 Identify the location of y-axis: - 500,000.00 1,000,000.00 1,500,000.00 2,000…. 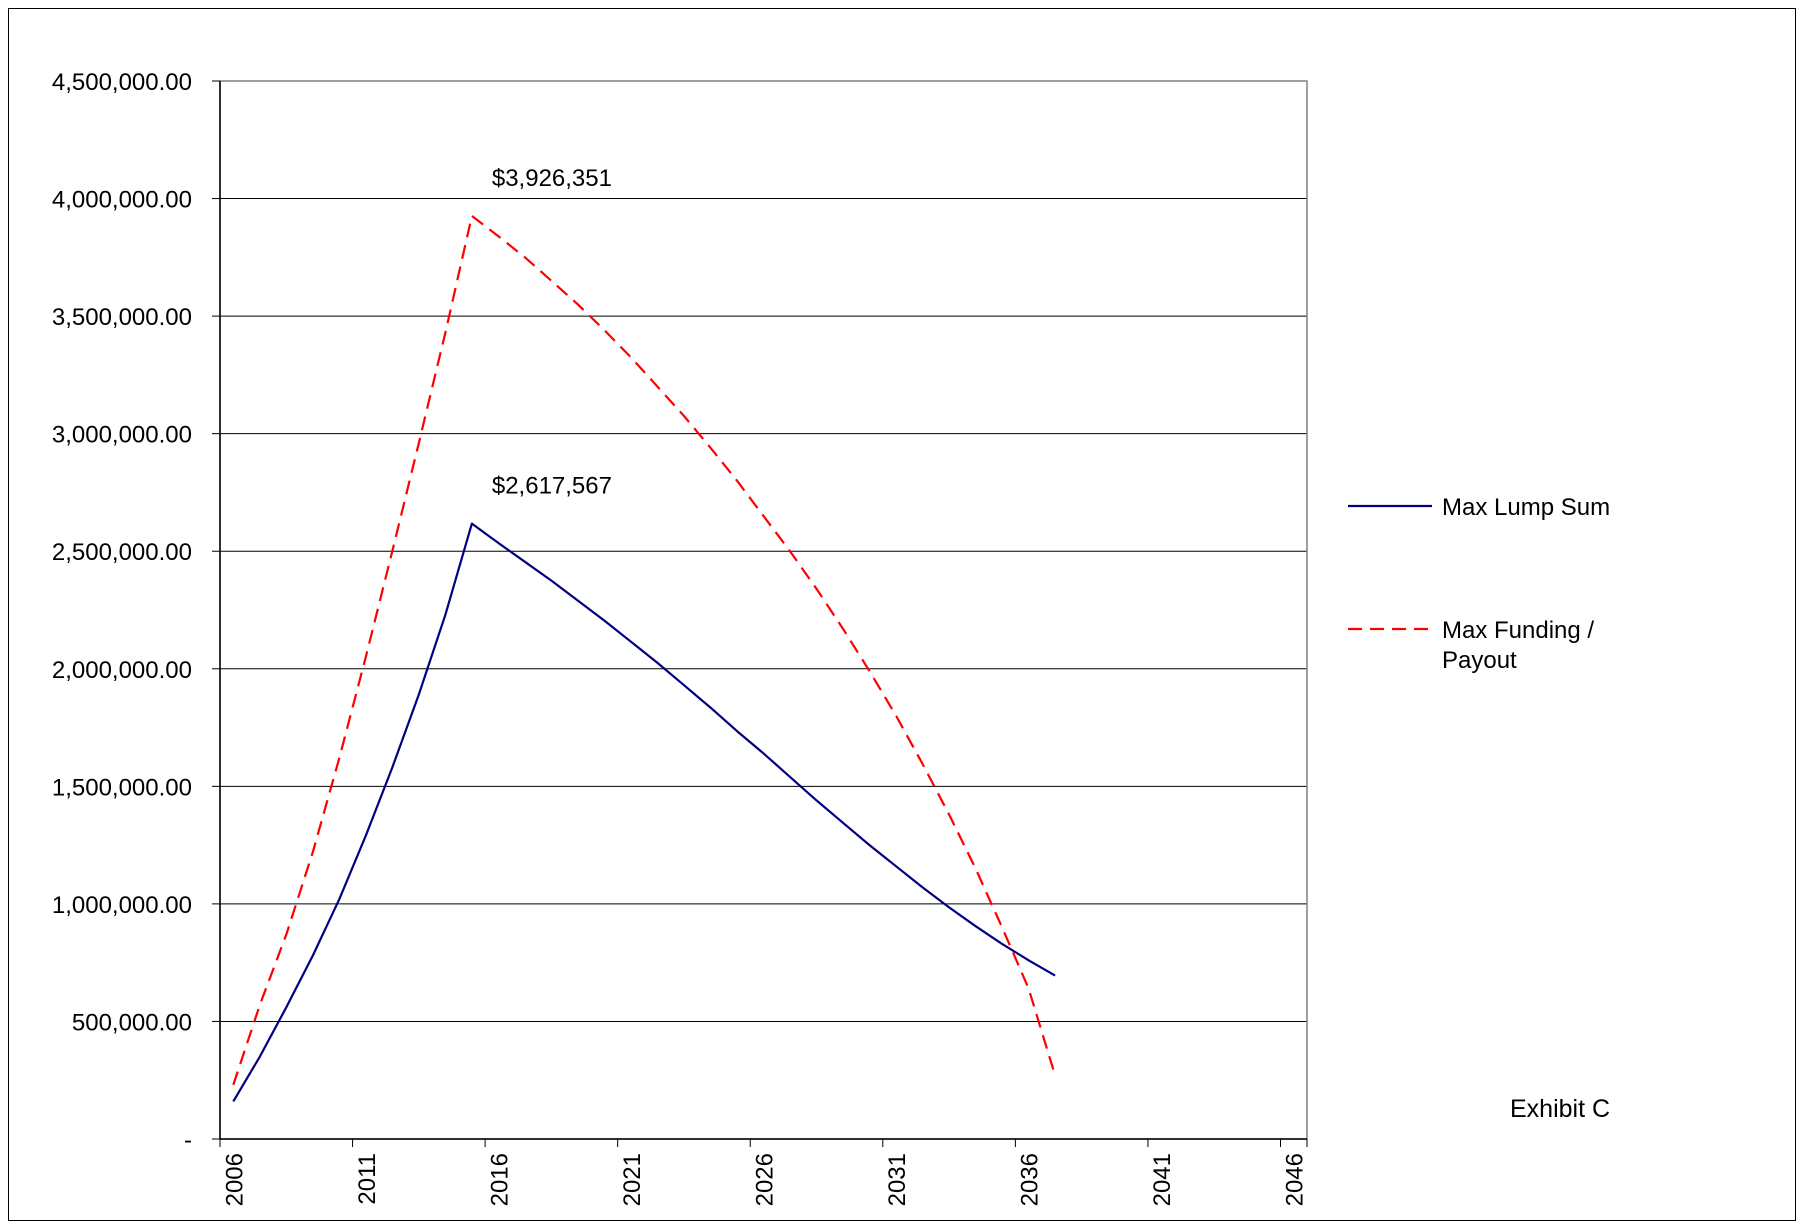
(136, 611).